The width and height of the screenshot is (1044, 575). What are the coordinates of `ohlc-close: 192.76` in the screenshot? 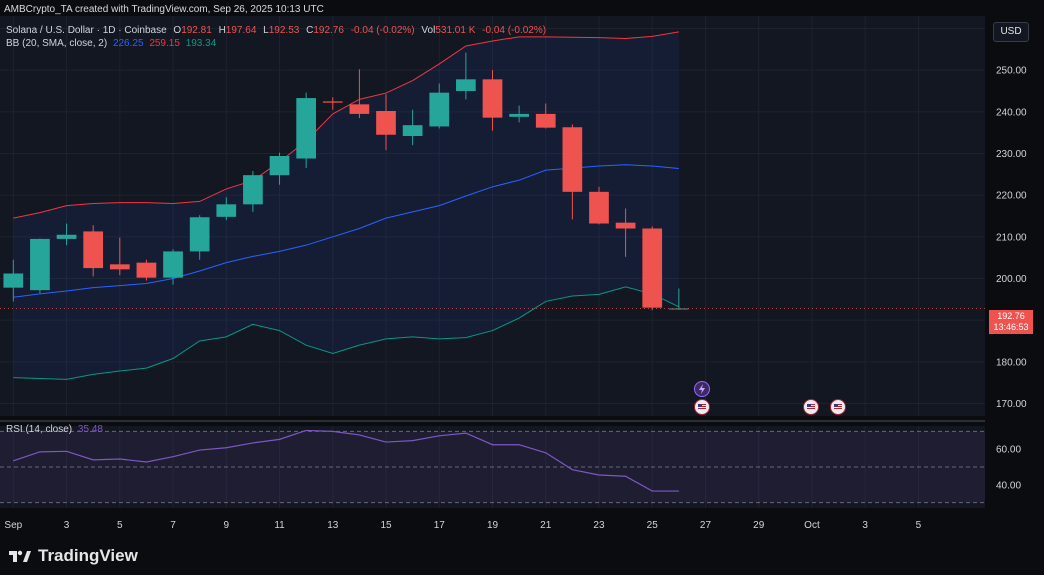 It's located at (328, 30).